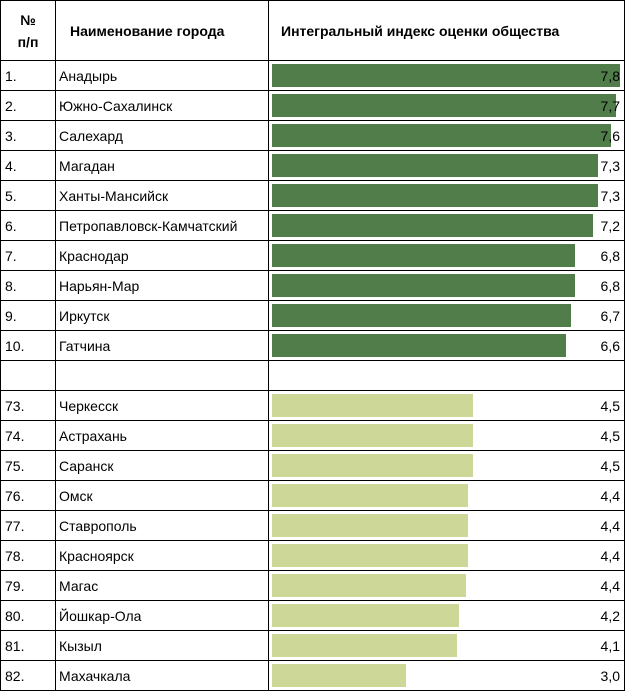  I want to click on table-row: 78. Красноярск 4,4, so click(312, 555).